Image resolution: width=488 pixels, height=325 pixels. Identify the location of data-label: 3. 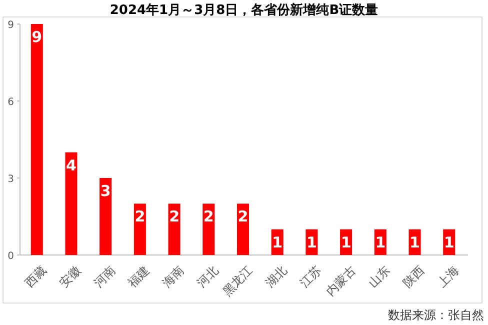
(105, 191).